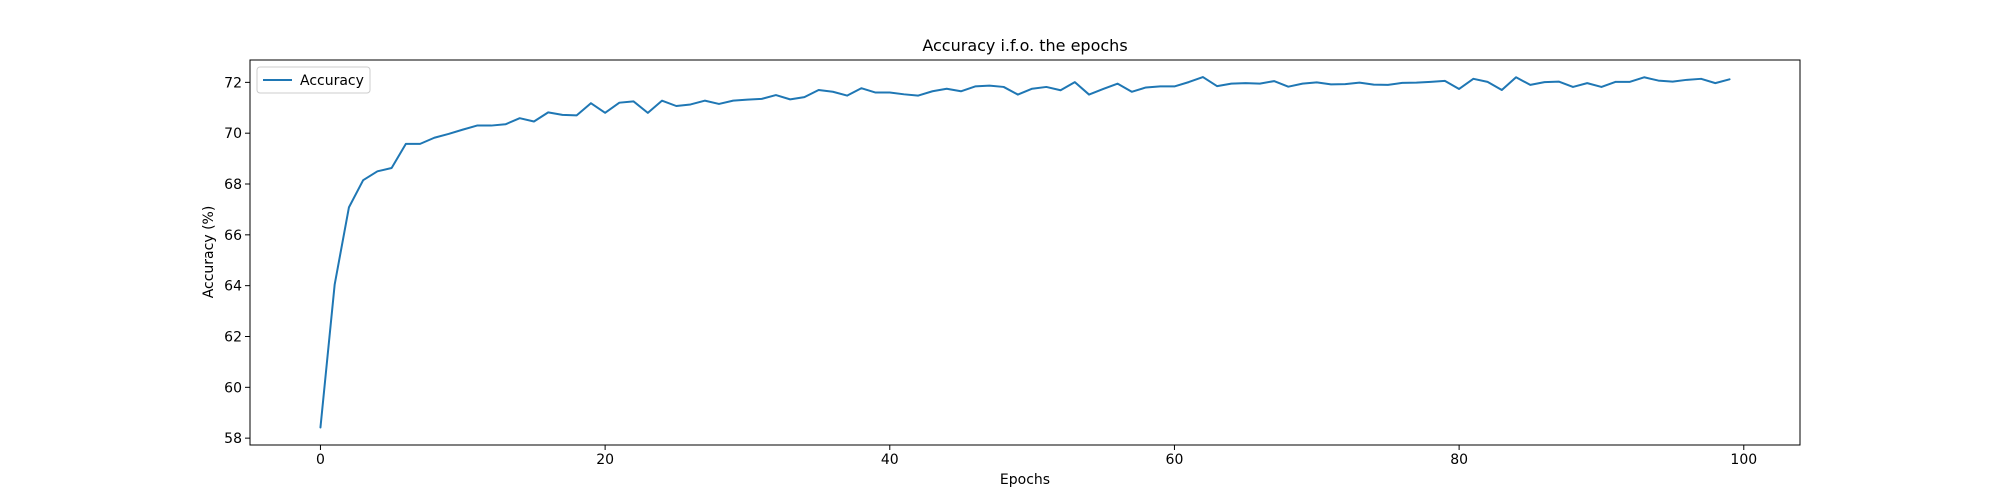 The width and height of the screenshot is (2000, 500). What do you see at coordinates (1743, 460) in the screenshot?
I see `x-tick-label: 100` at bounding box center [1743, 460].